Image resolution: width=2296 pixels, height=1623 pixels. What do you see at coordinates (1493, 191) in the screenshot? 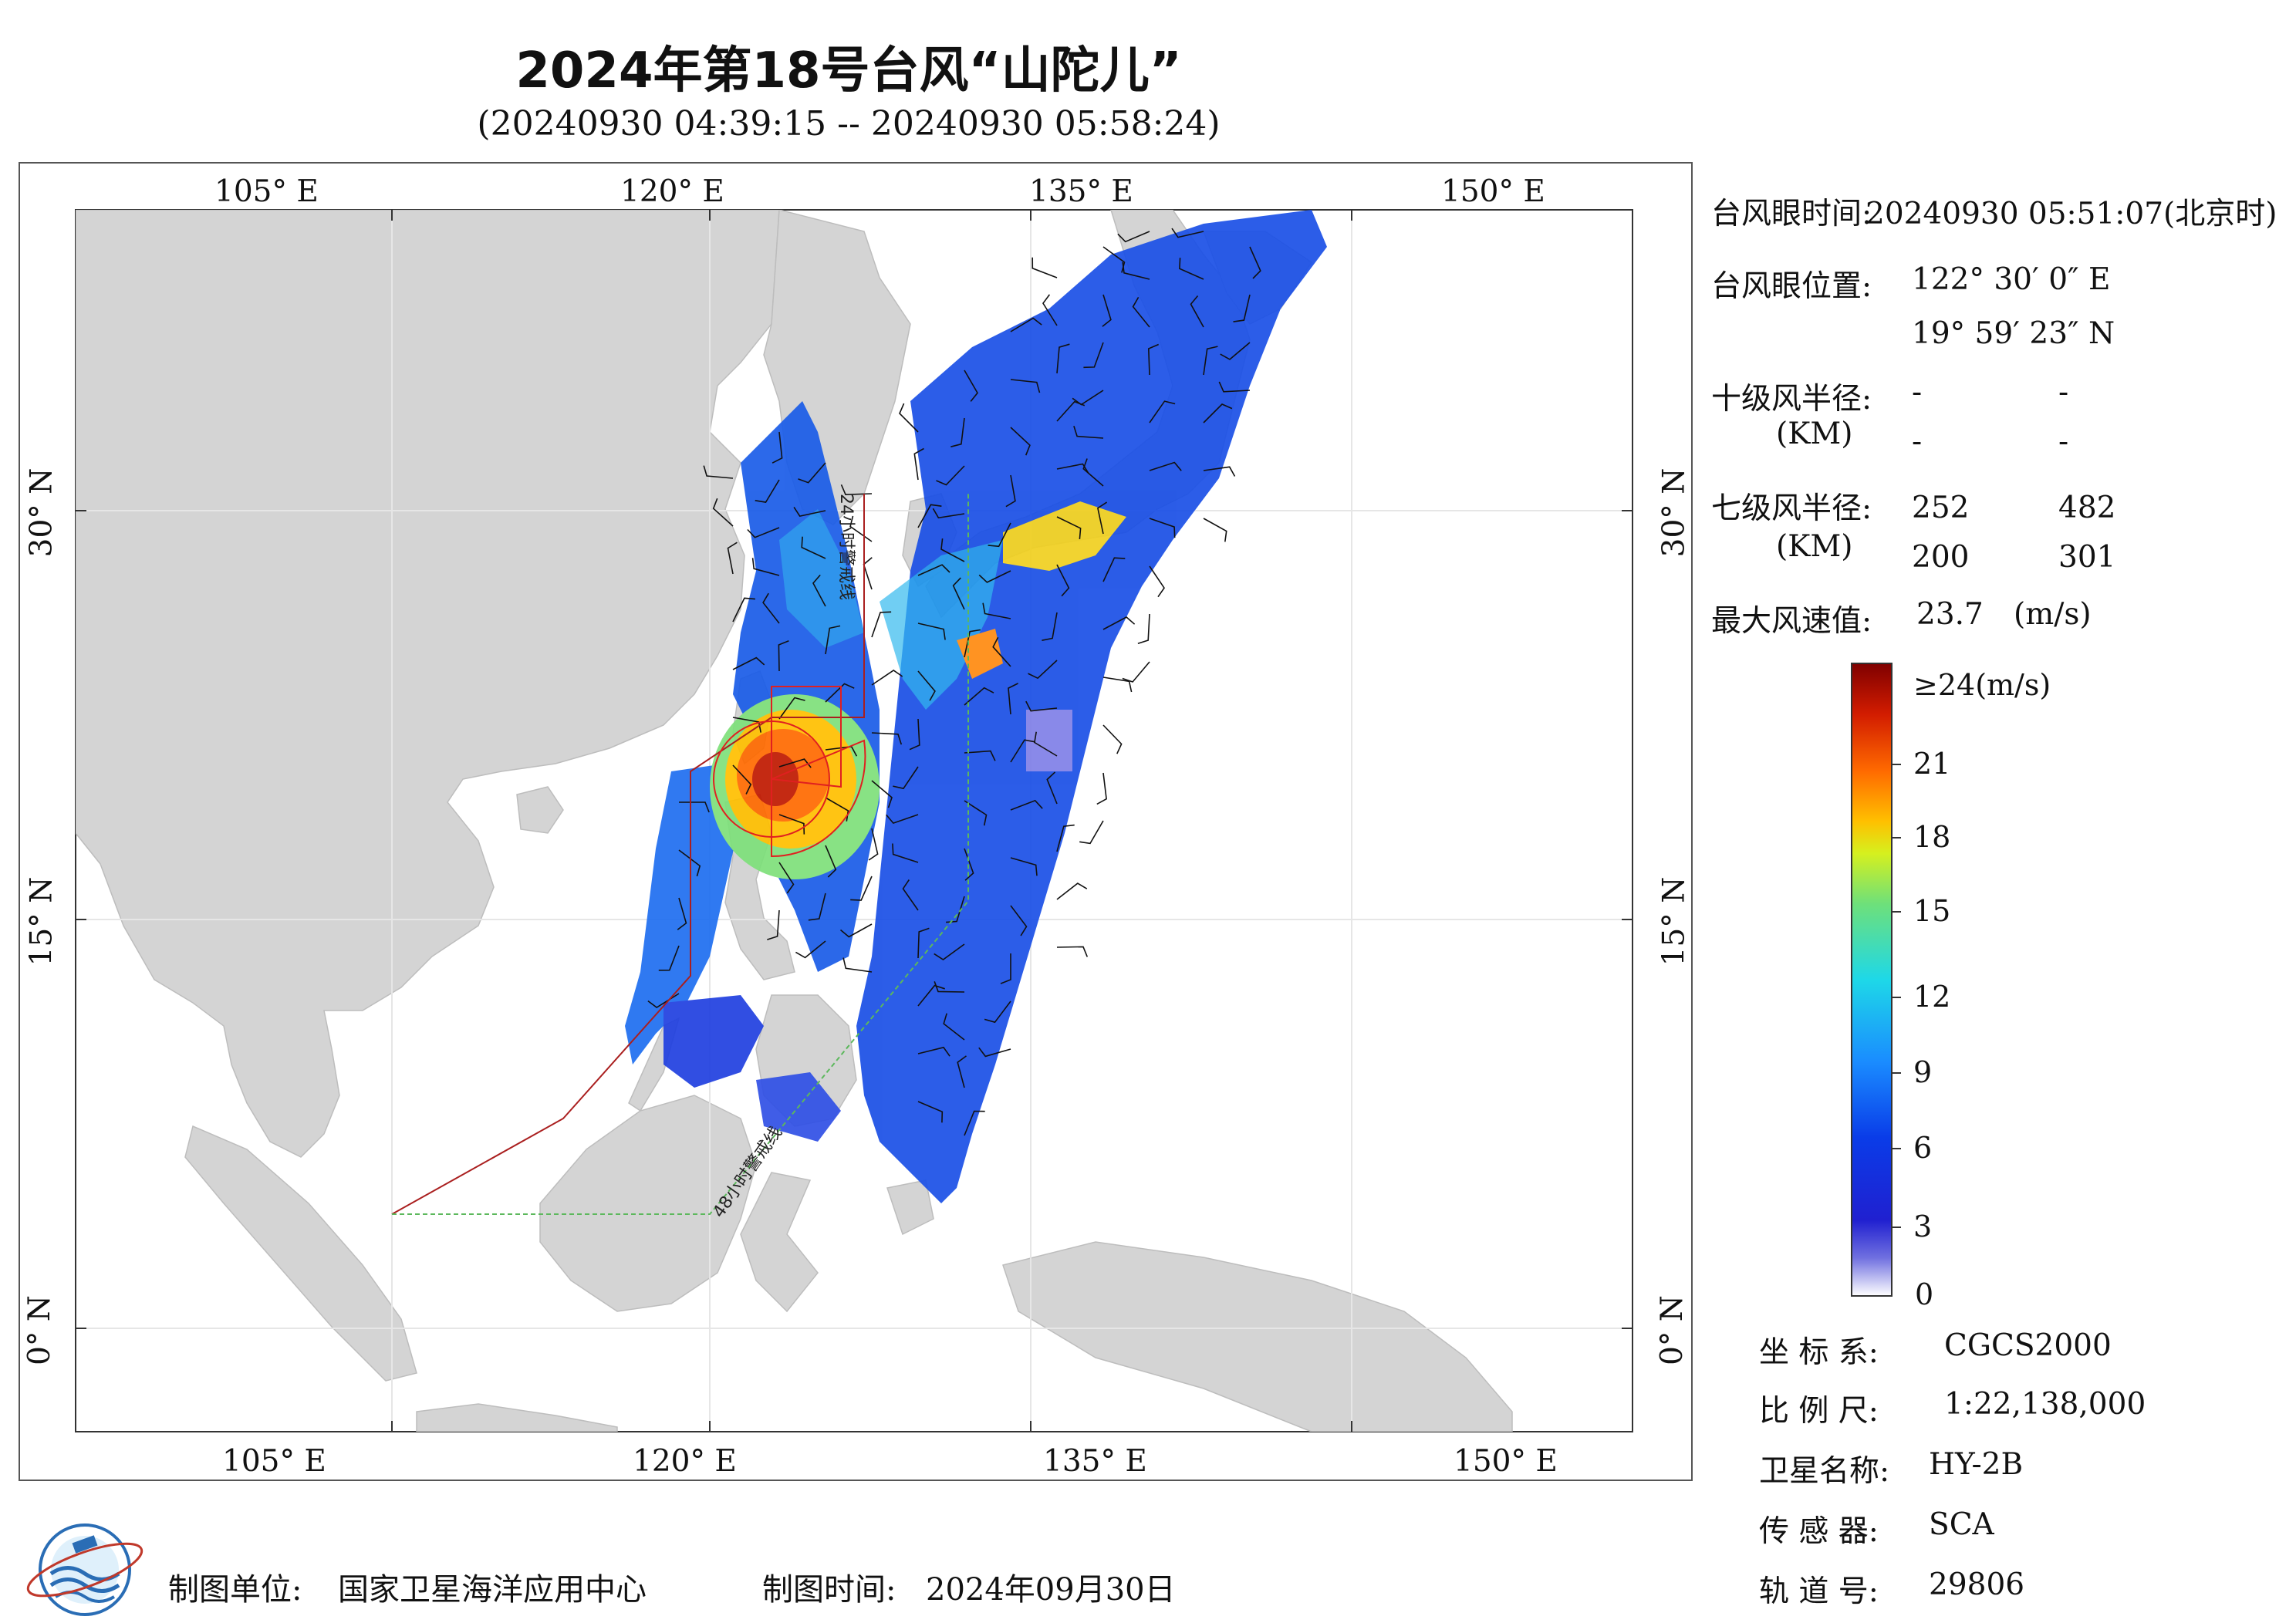
I see `lon-label-top-150: 150° E` at bounding box center [1493, 191].